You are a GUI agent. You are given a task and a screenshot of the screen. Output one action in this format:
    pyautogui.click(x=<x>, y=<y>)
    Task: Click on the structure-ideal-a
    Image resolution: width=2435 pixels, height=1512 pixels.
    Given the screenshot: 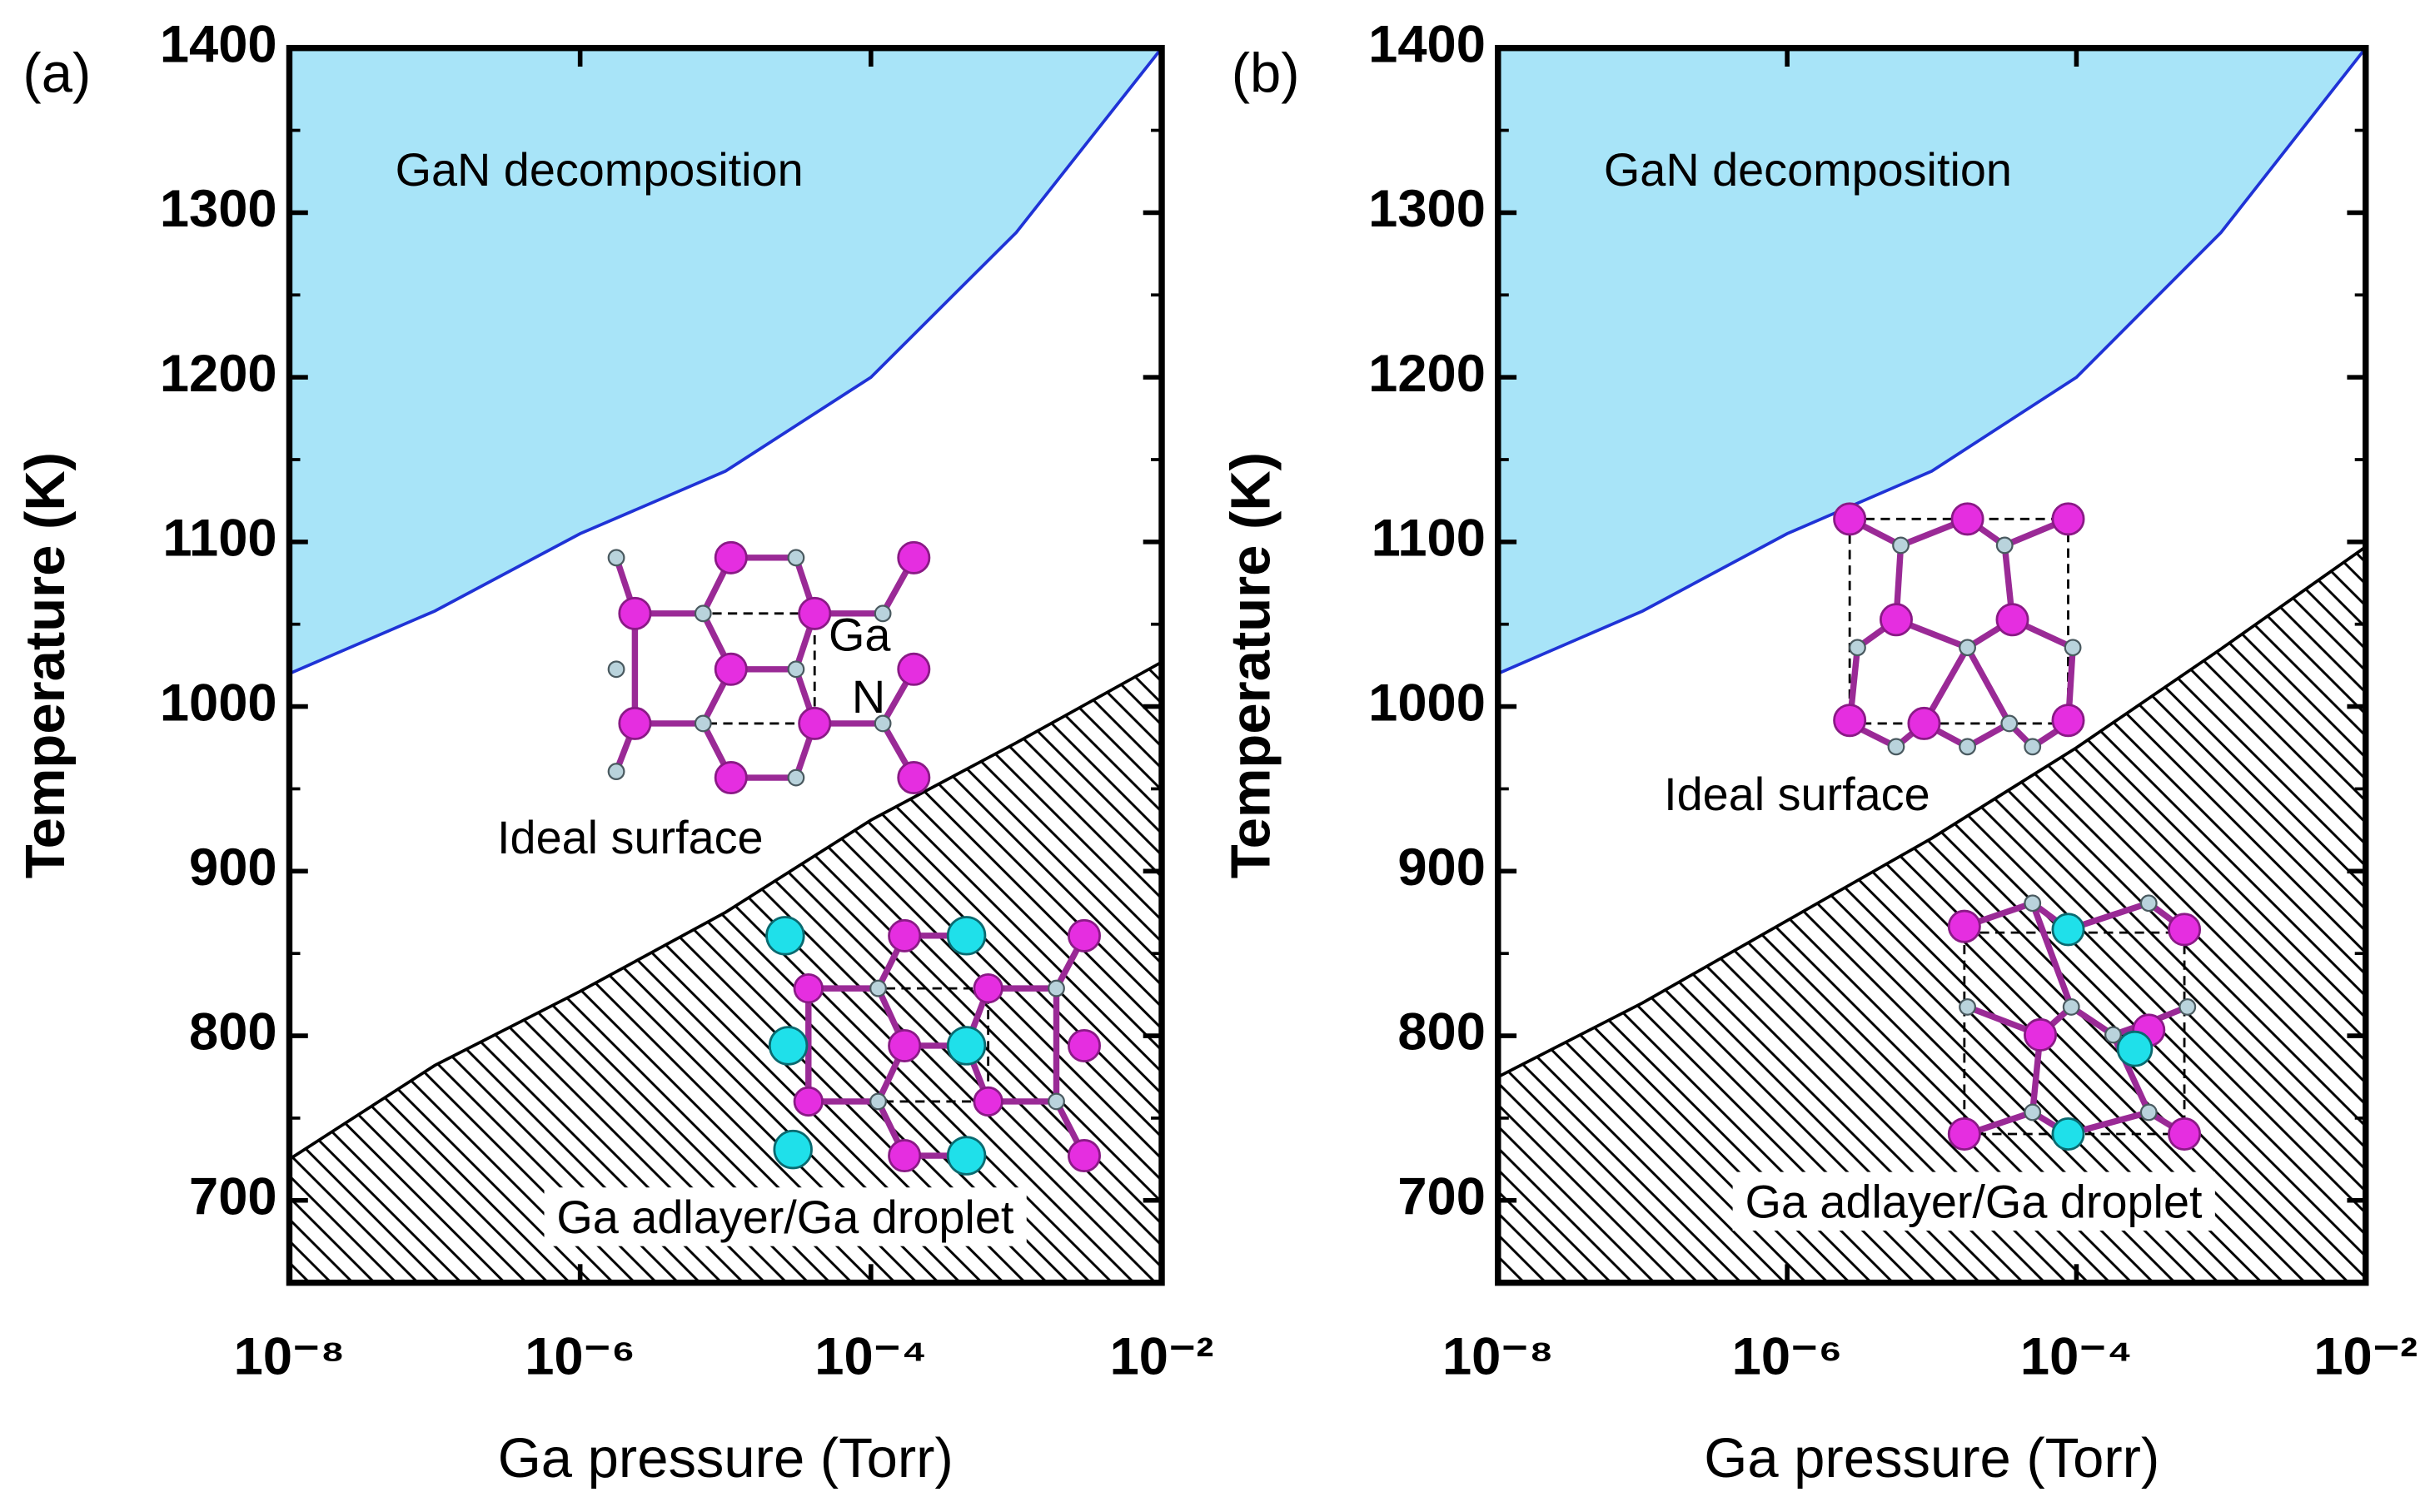 What is the action you would take?
    pyautogui.click(x=769, y=668)
    